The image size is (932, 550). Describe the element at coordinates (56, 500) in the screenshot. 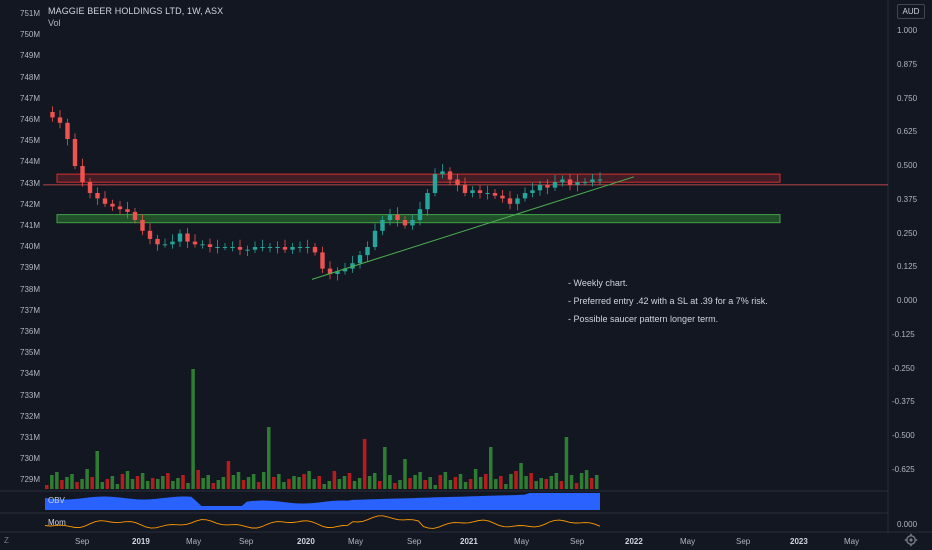

I see `obv-pane-label: OBV` at that location.